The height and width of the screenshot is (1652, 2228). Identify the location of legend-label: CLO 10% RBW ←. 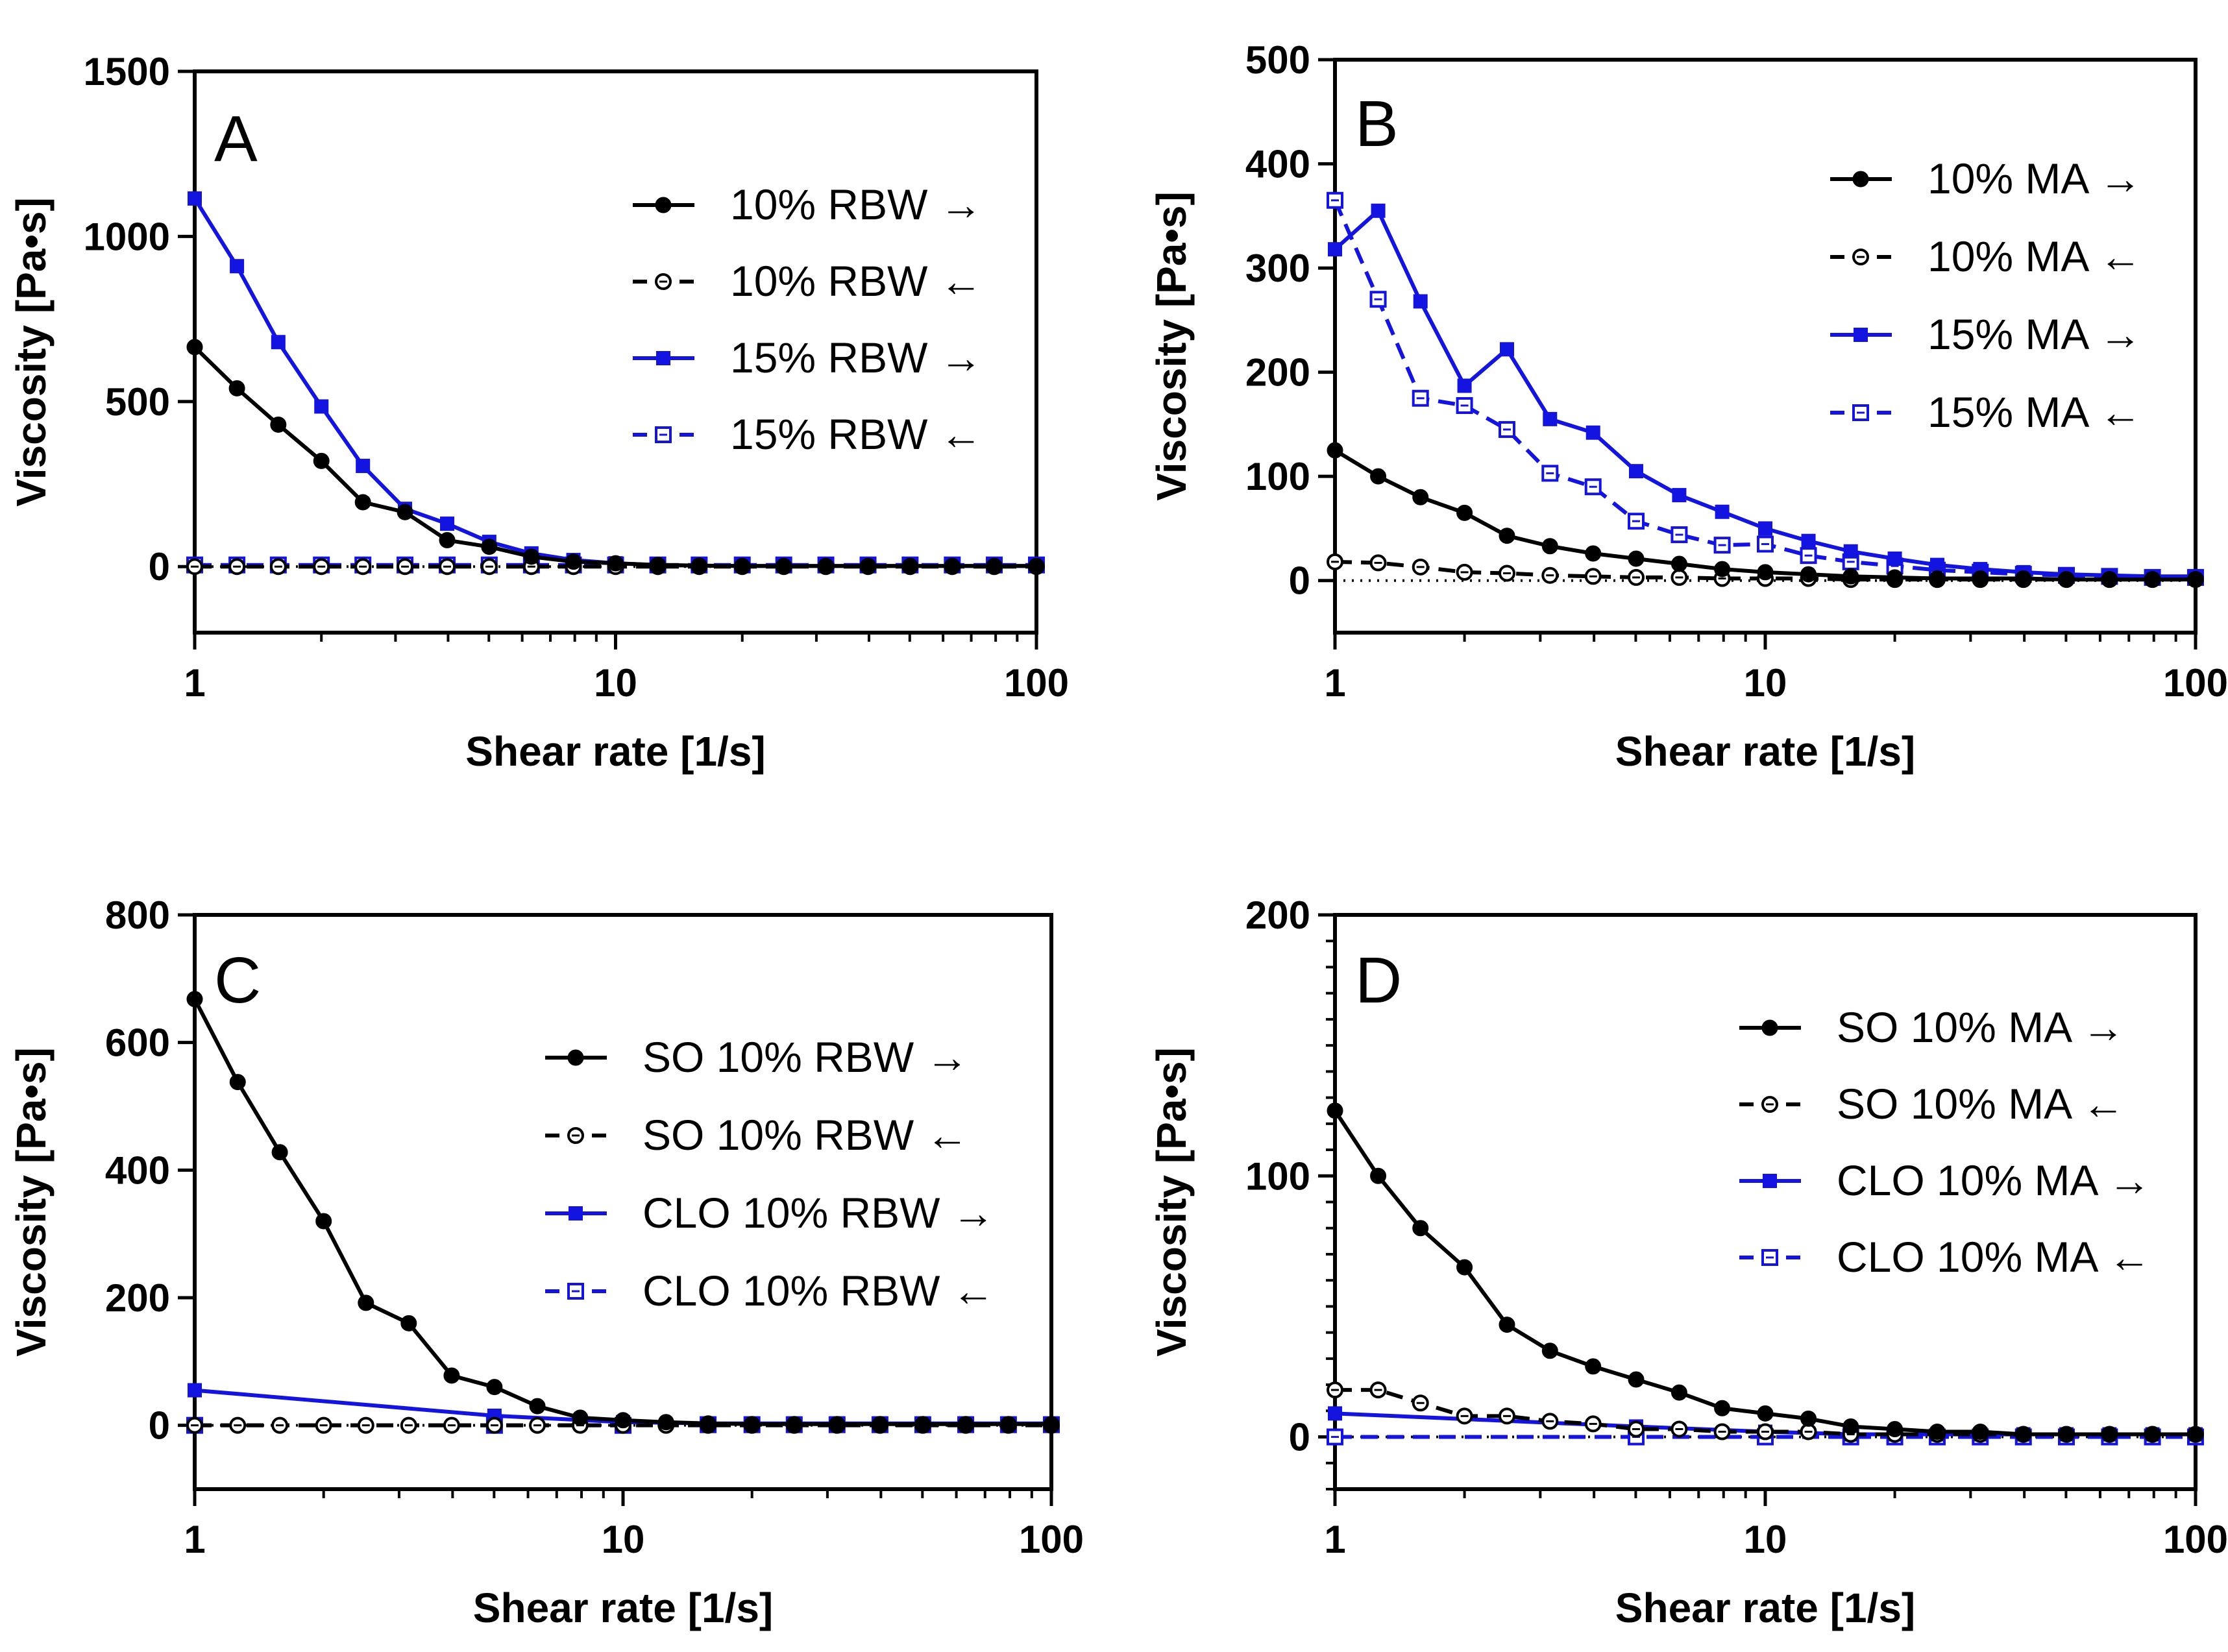
(819, 1291).